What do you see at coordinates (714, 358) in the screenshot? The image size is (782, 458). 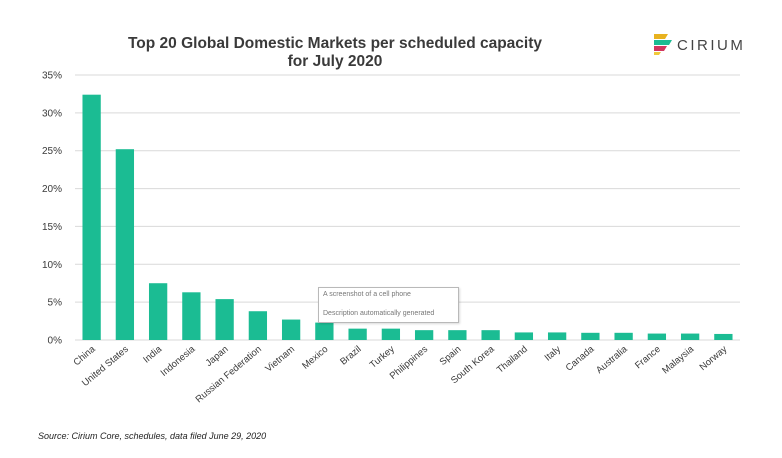 I see `x-tick-label: Norway` at bounding box center [714, 358].